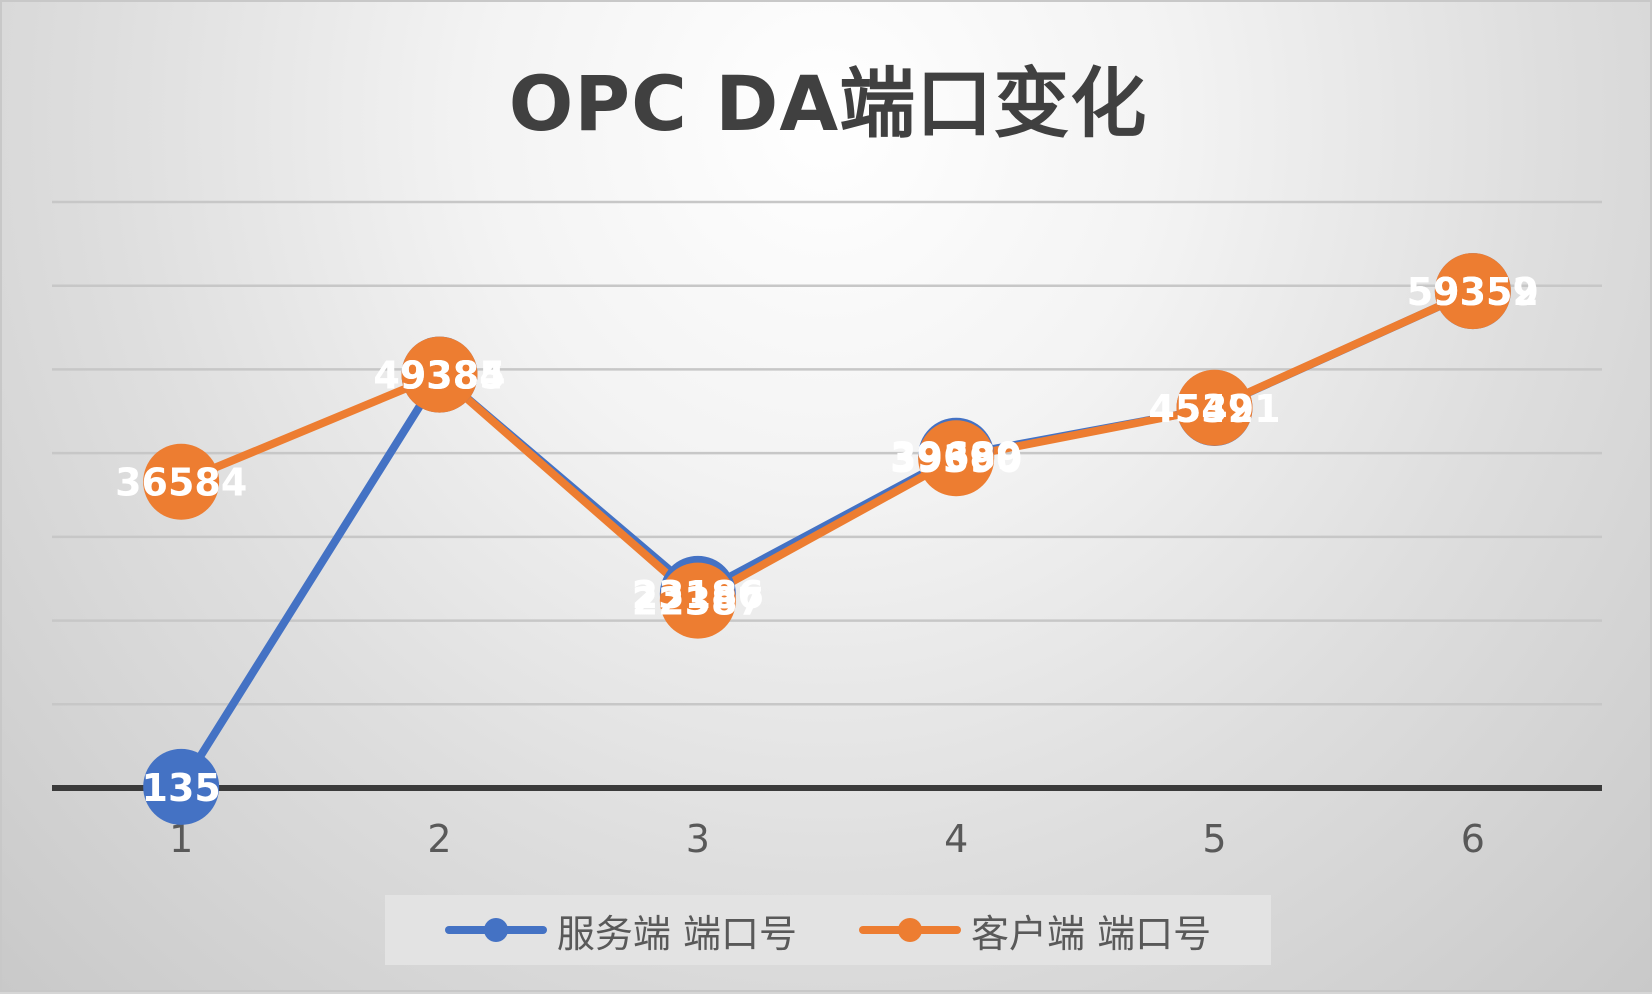  I want to click on data-label-0-0: 135, so click(181, 788).